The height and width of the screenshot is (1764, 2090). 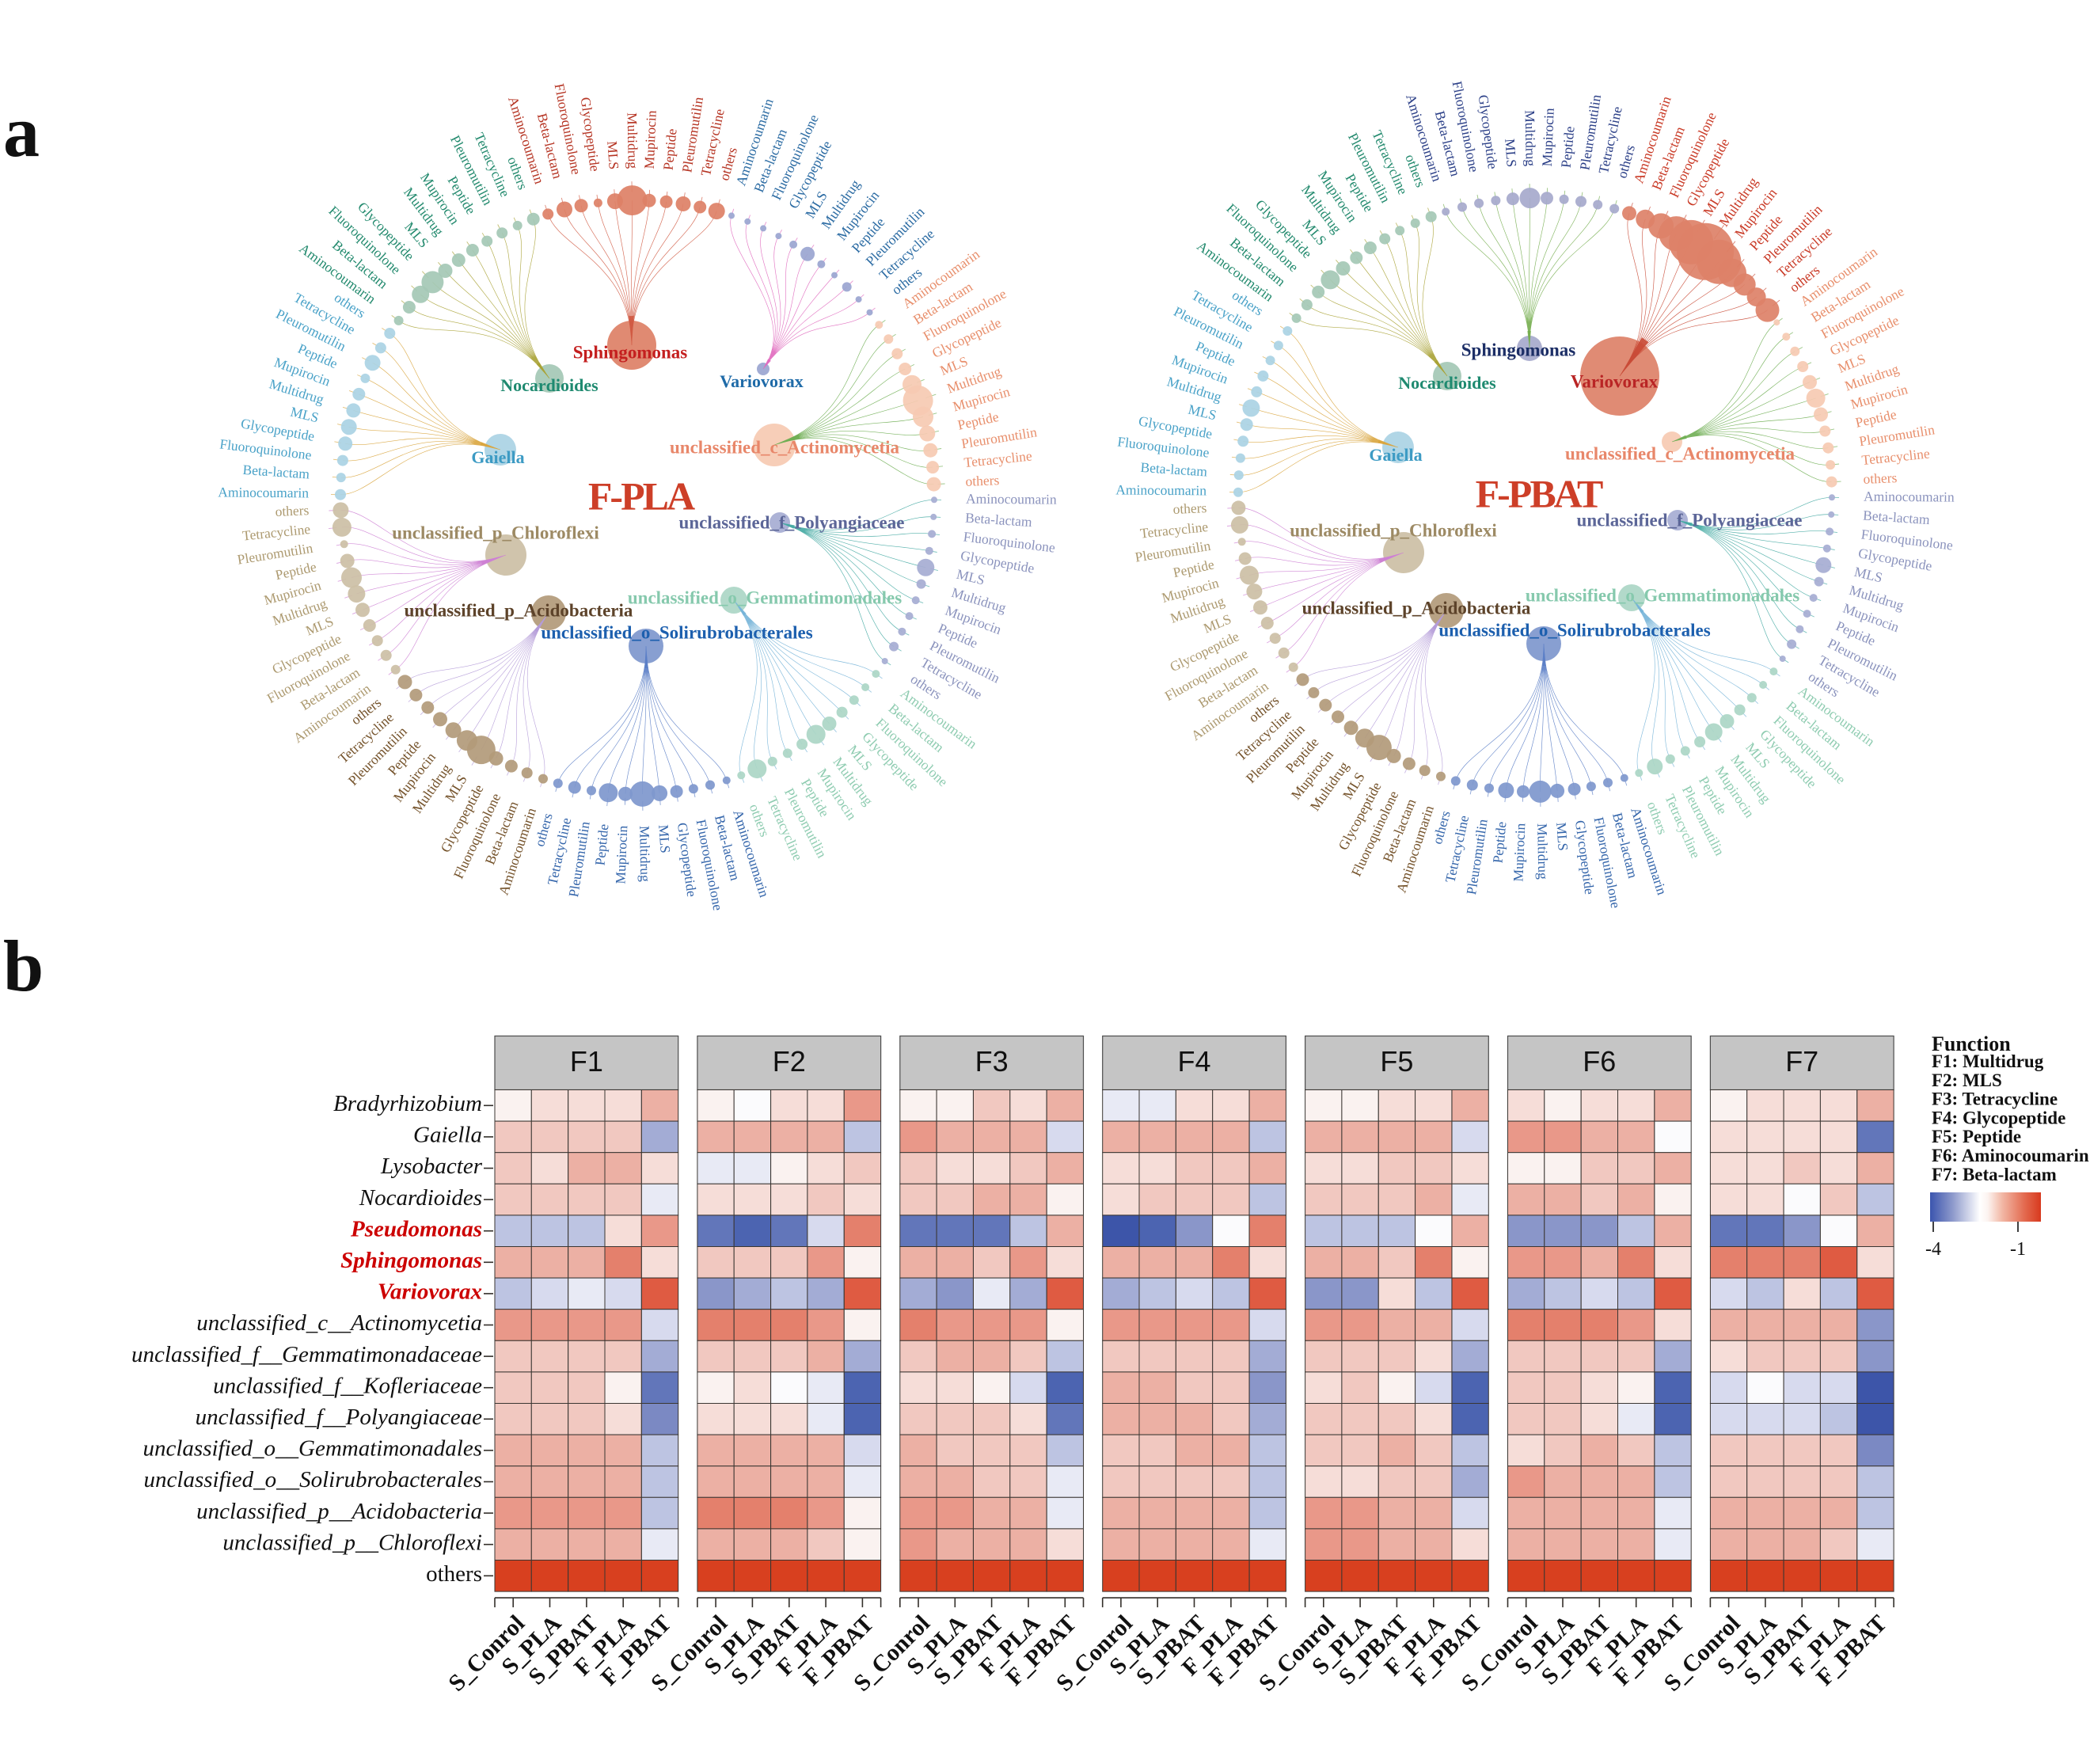 I want to click on svg-text: -4, so click(x=1933, y=1249).